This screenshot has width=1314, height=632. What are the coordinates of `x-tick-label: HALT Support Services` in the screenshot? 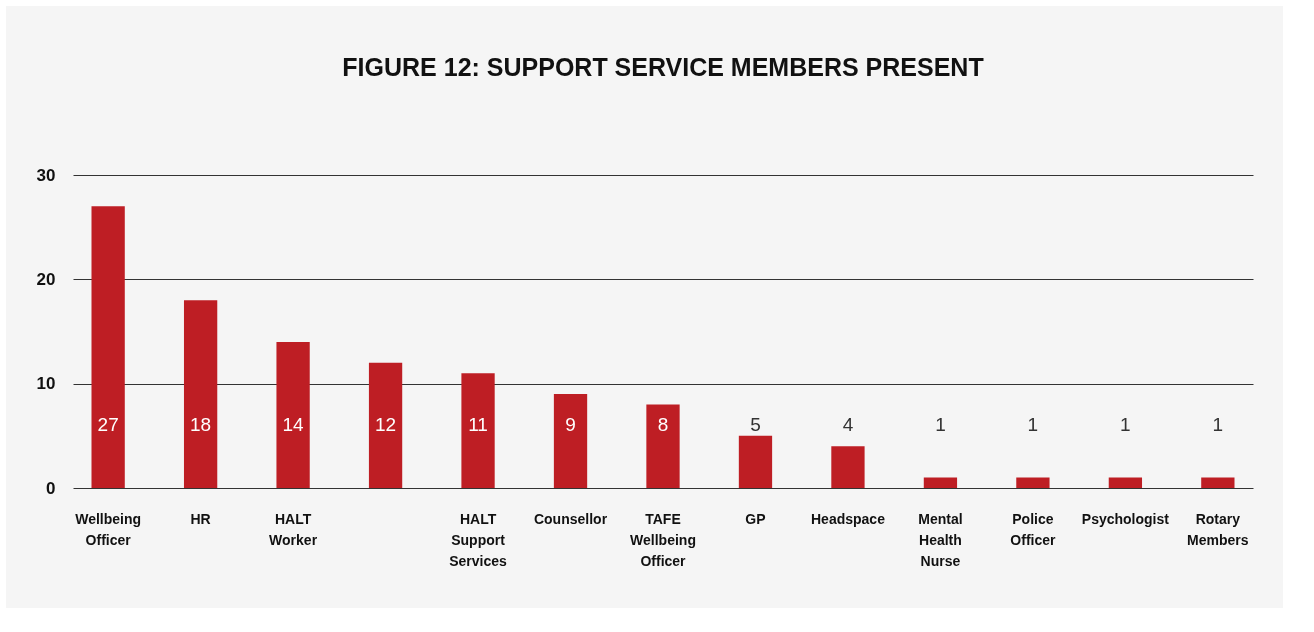 It's located at (478, 539).